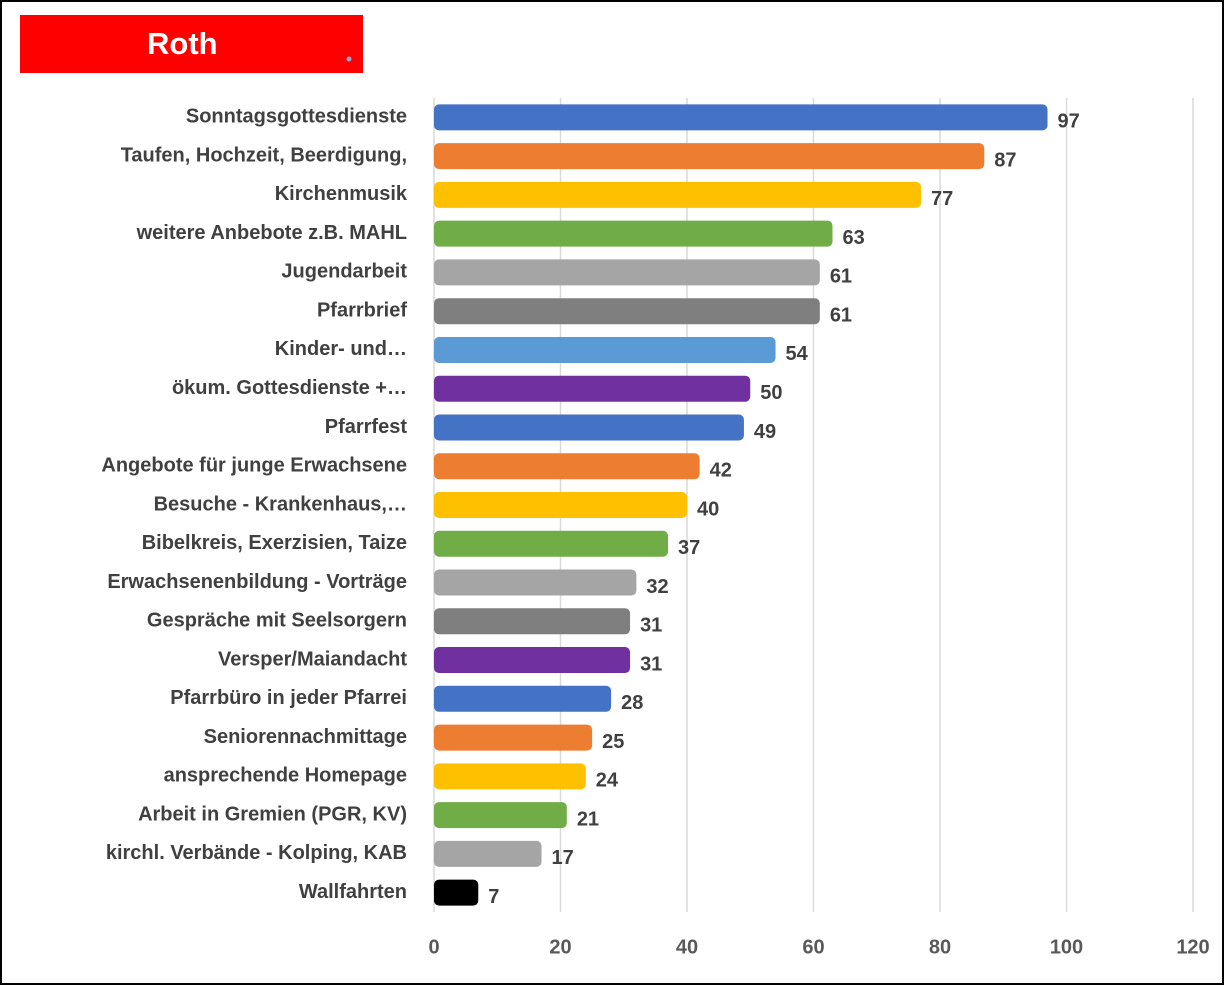  Describe the element at coordinates (305, 737) in the screenshot. I see `y-tick-label: Seniorennachmittage` at that location.